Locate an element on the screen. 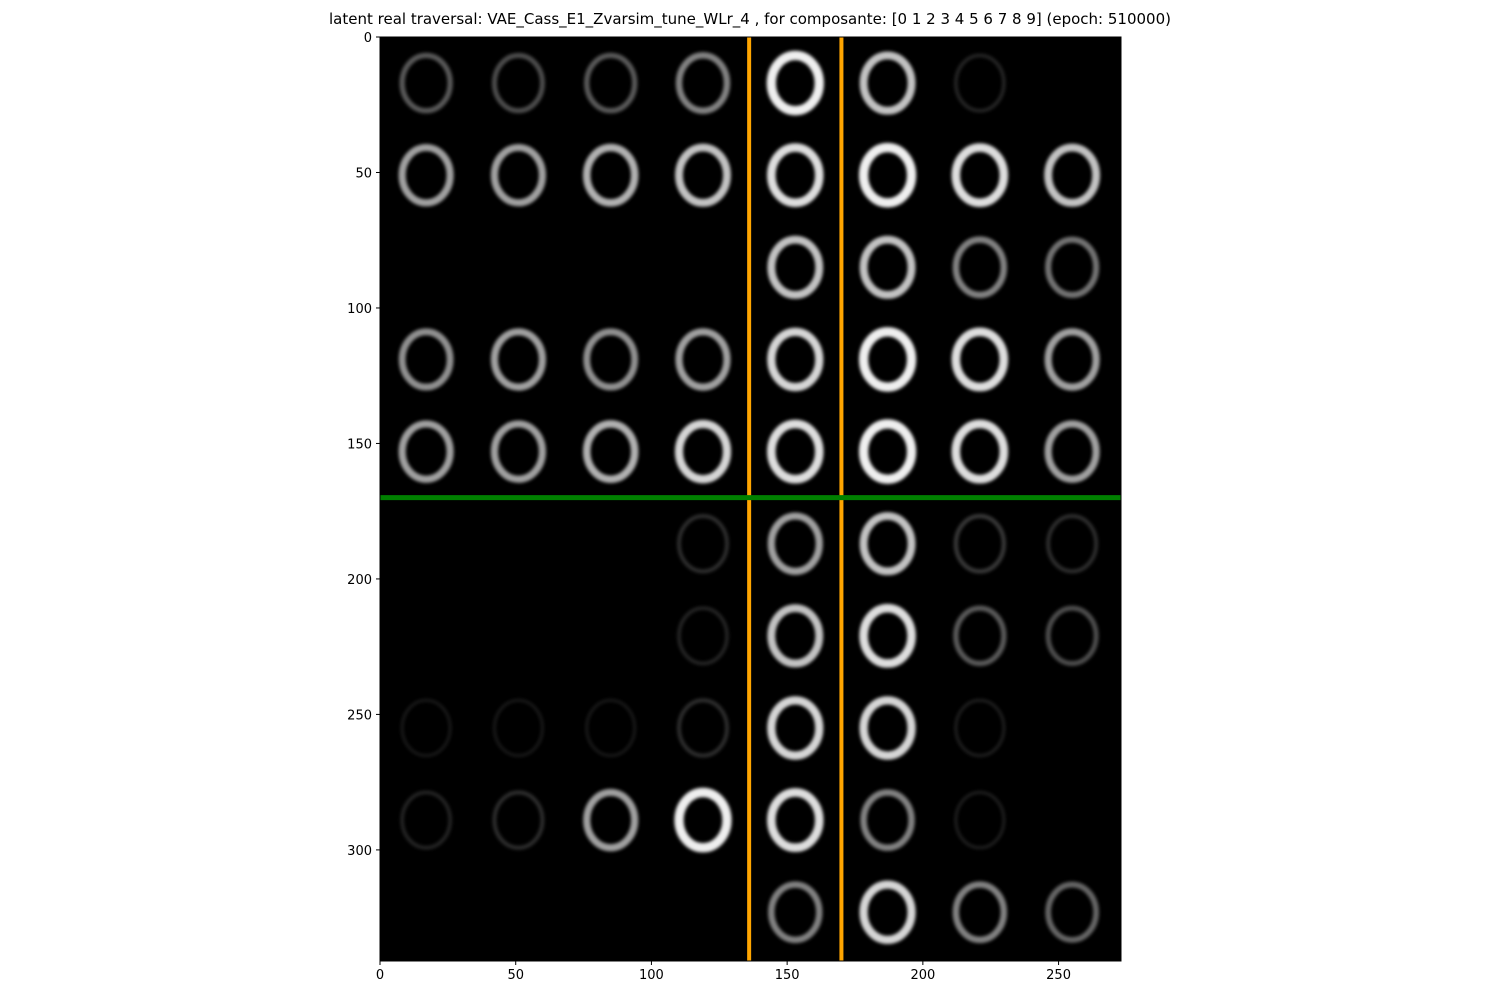 The height and width of the screenshot is (1000, 1500). image-cell-r0-c6 is located at coordinates (980, 83).